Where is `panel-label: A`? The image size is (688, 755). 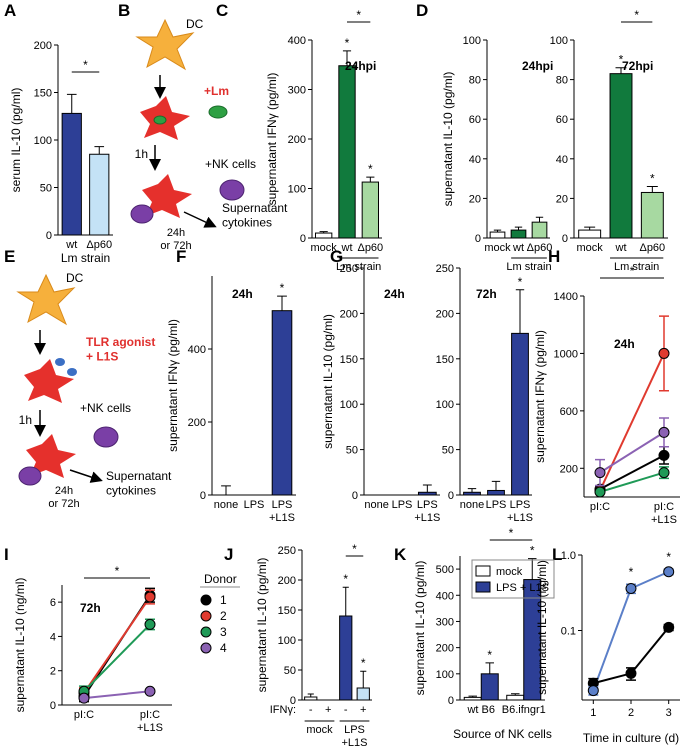
panel-label: A is located at coordinates (10, 10).